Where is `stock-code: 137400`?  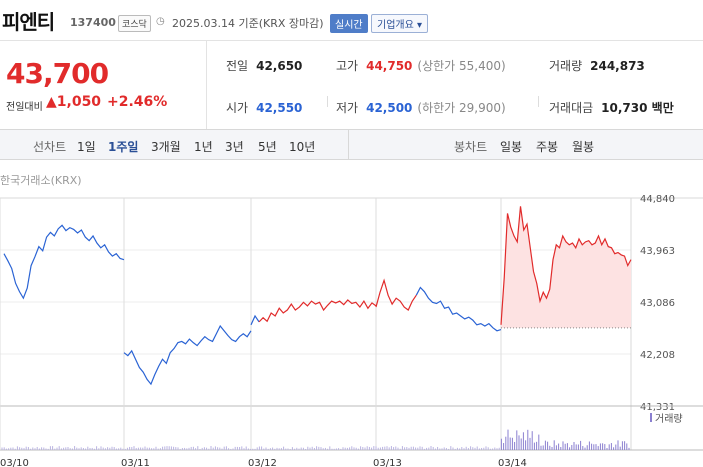
stock-code: 137400 is located at coordinates (93, 22).